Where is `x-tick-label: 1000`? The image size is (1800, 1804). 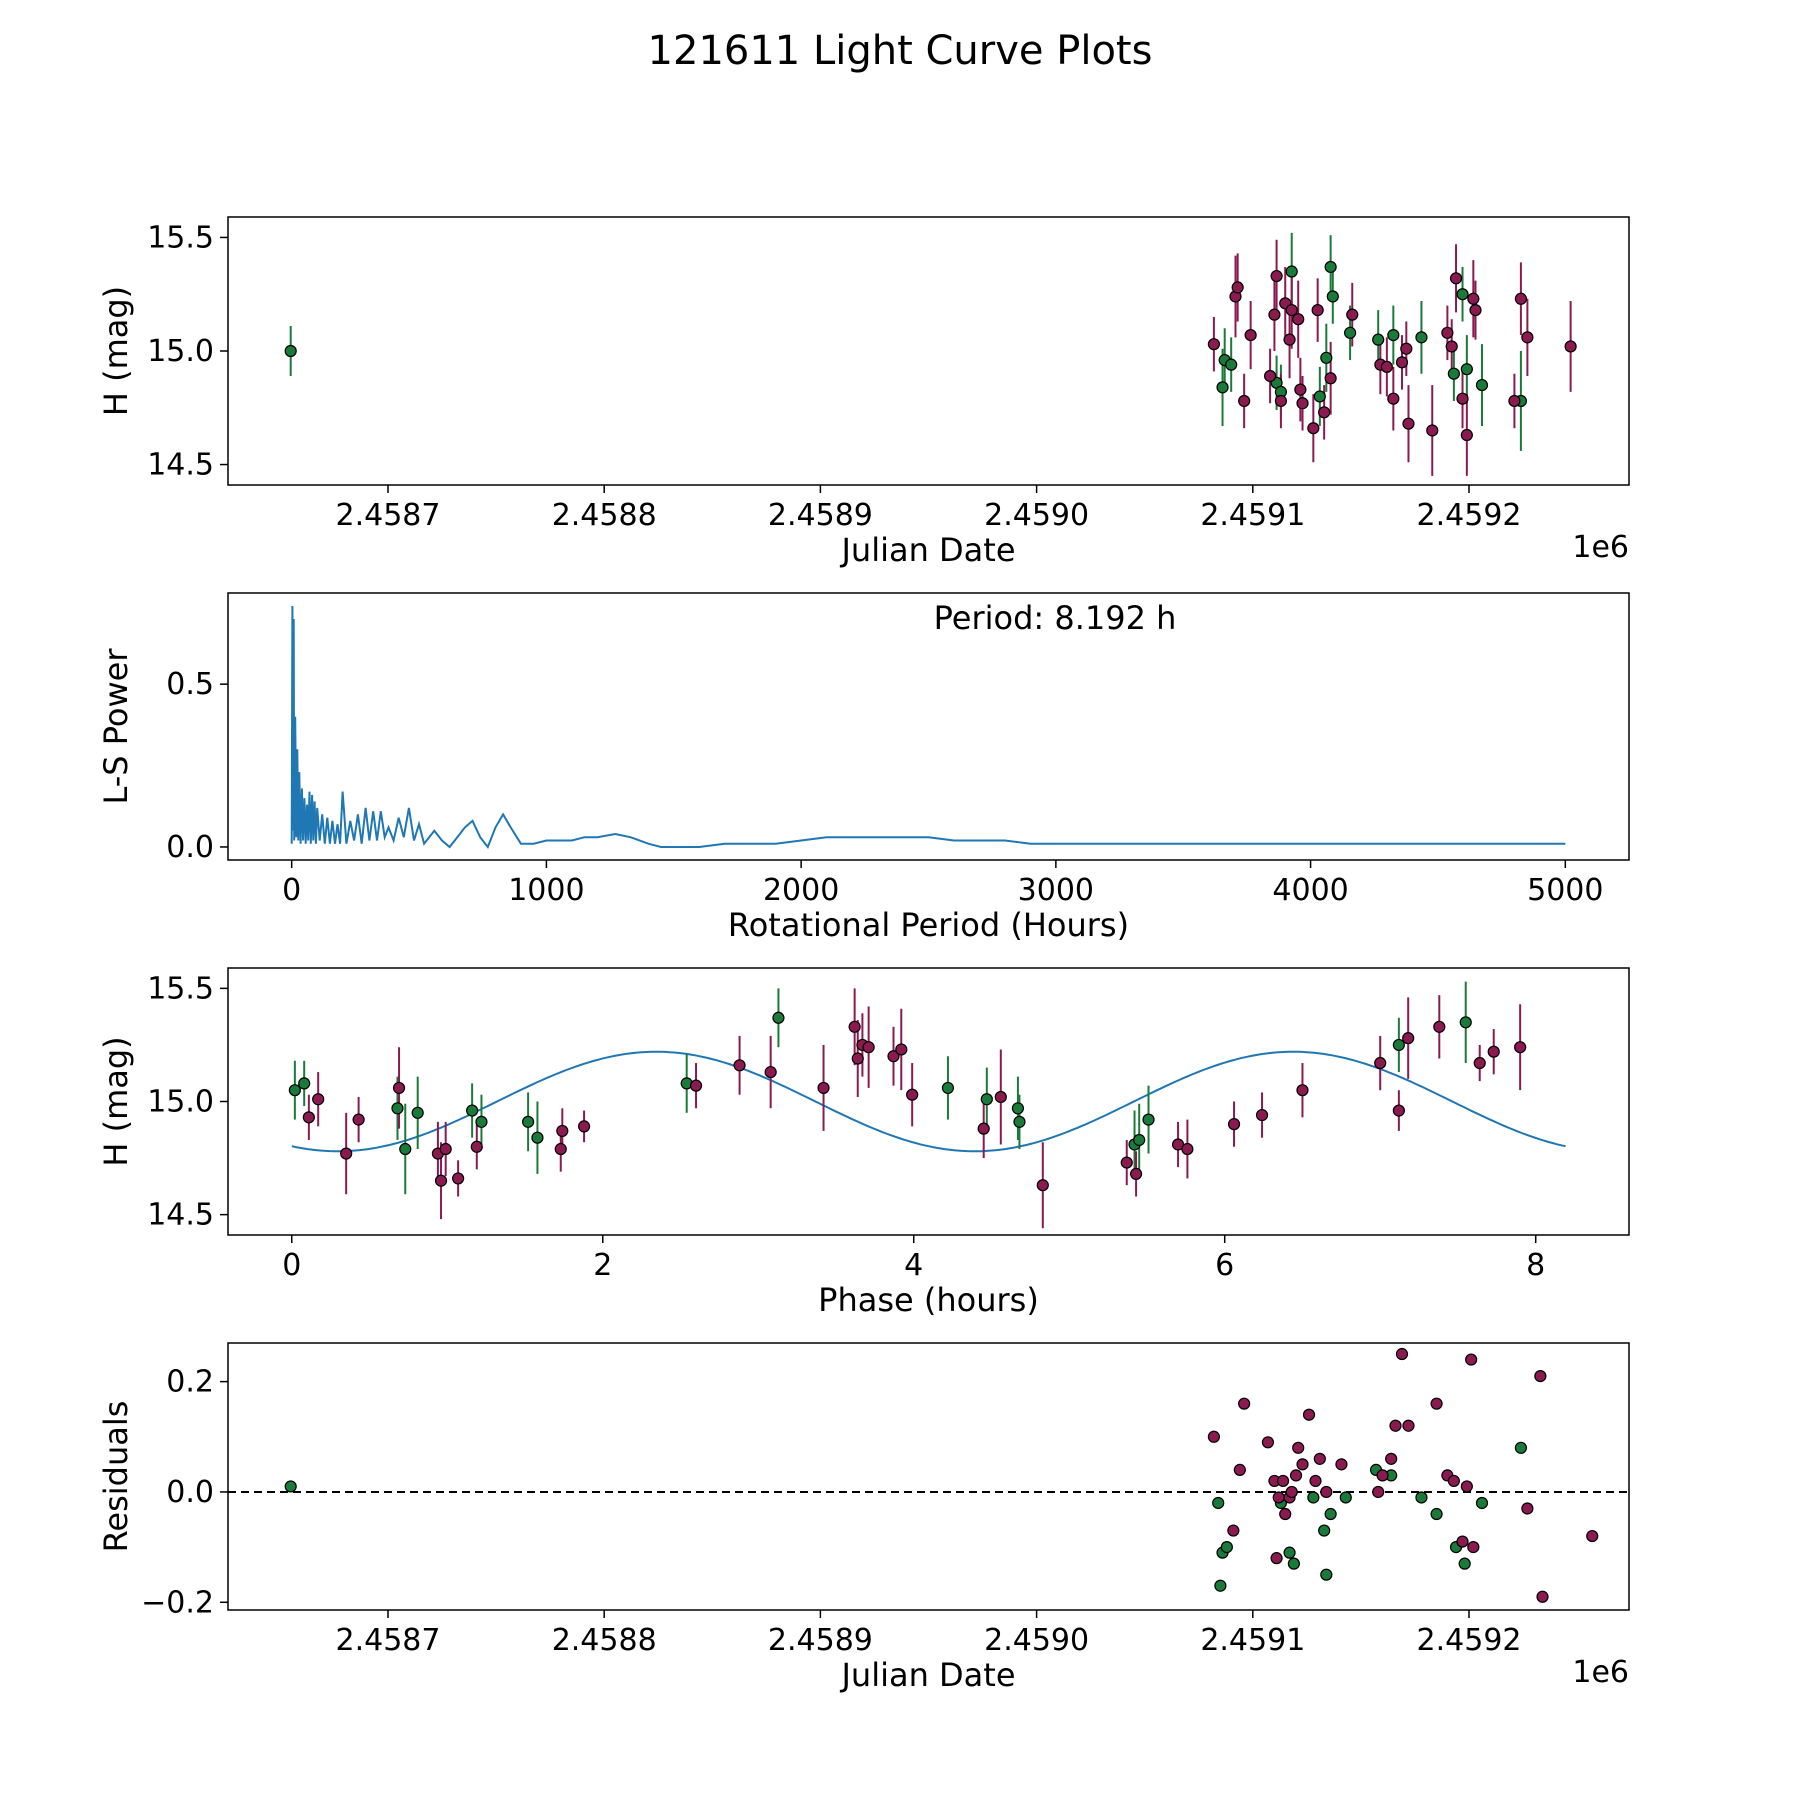 x-tick-label: 1000 is located at coordinates (546, 890).